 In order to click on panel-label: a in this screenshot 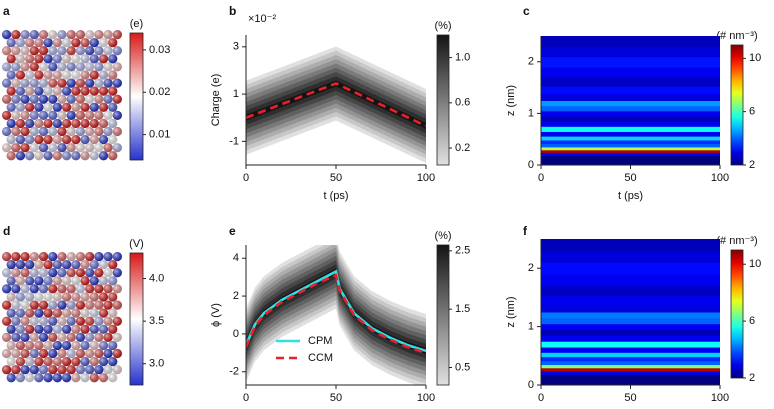, I will do `click(6, 11)`.